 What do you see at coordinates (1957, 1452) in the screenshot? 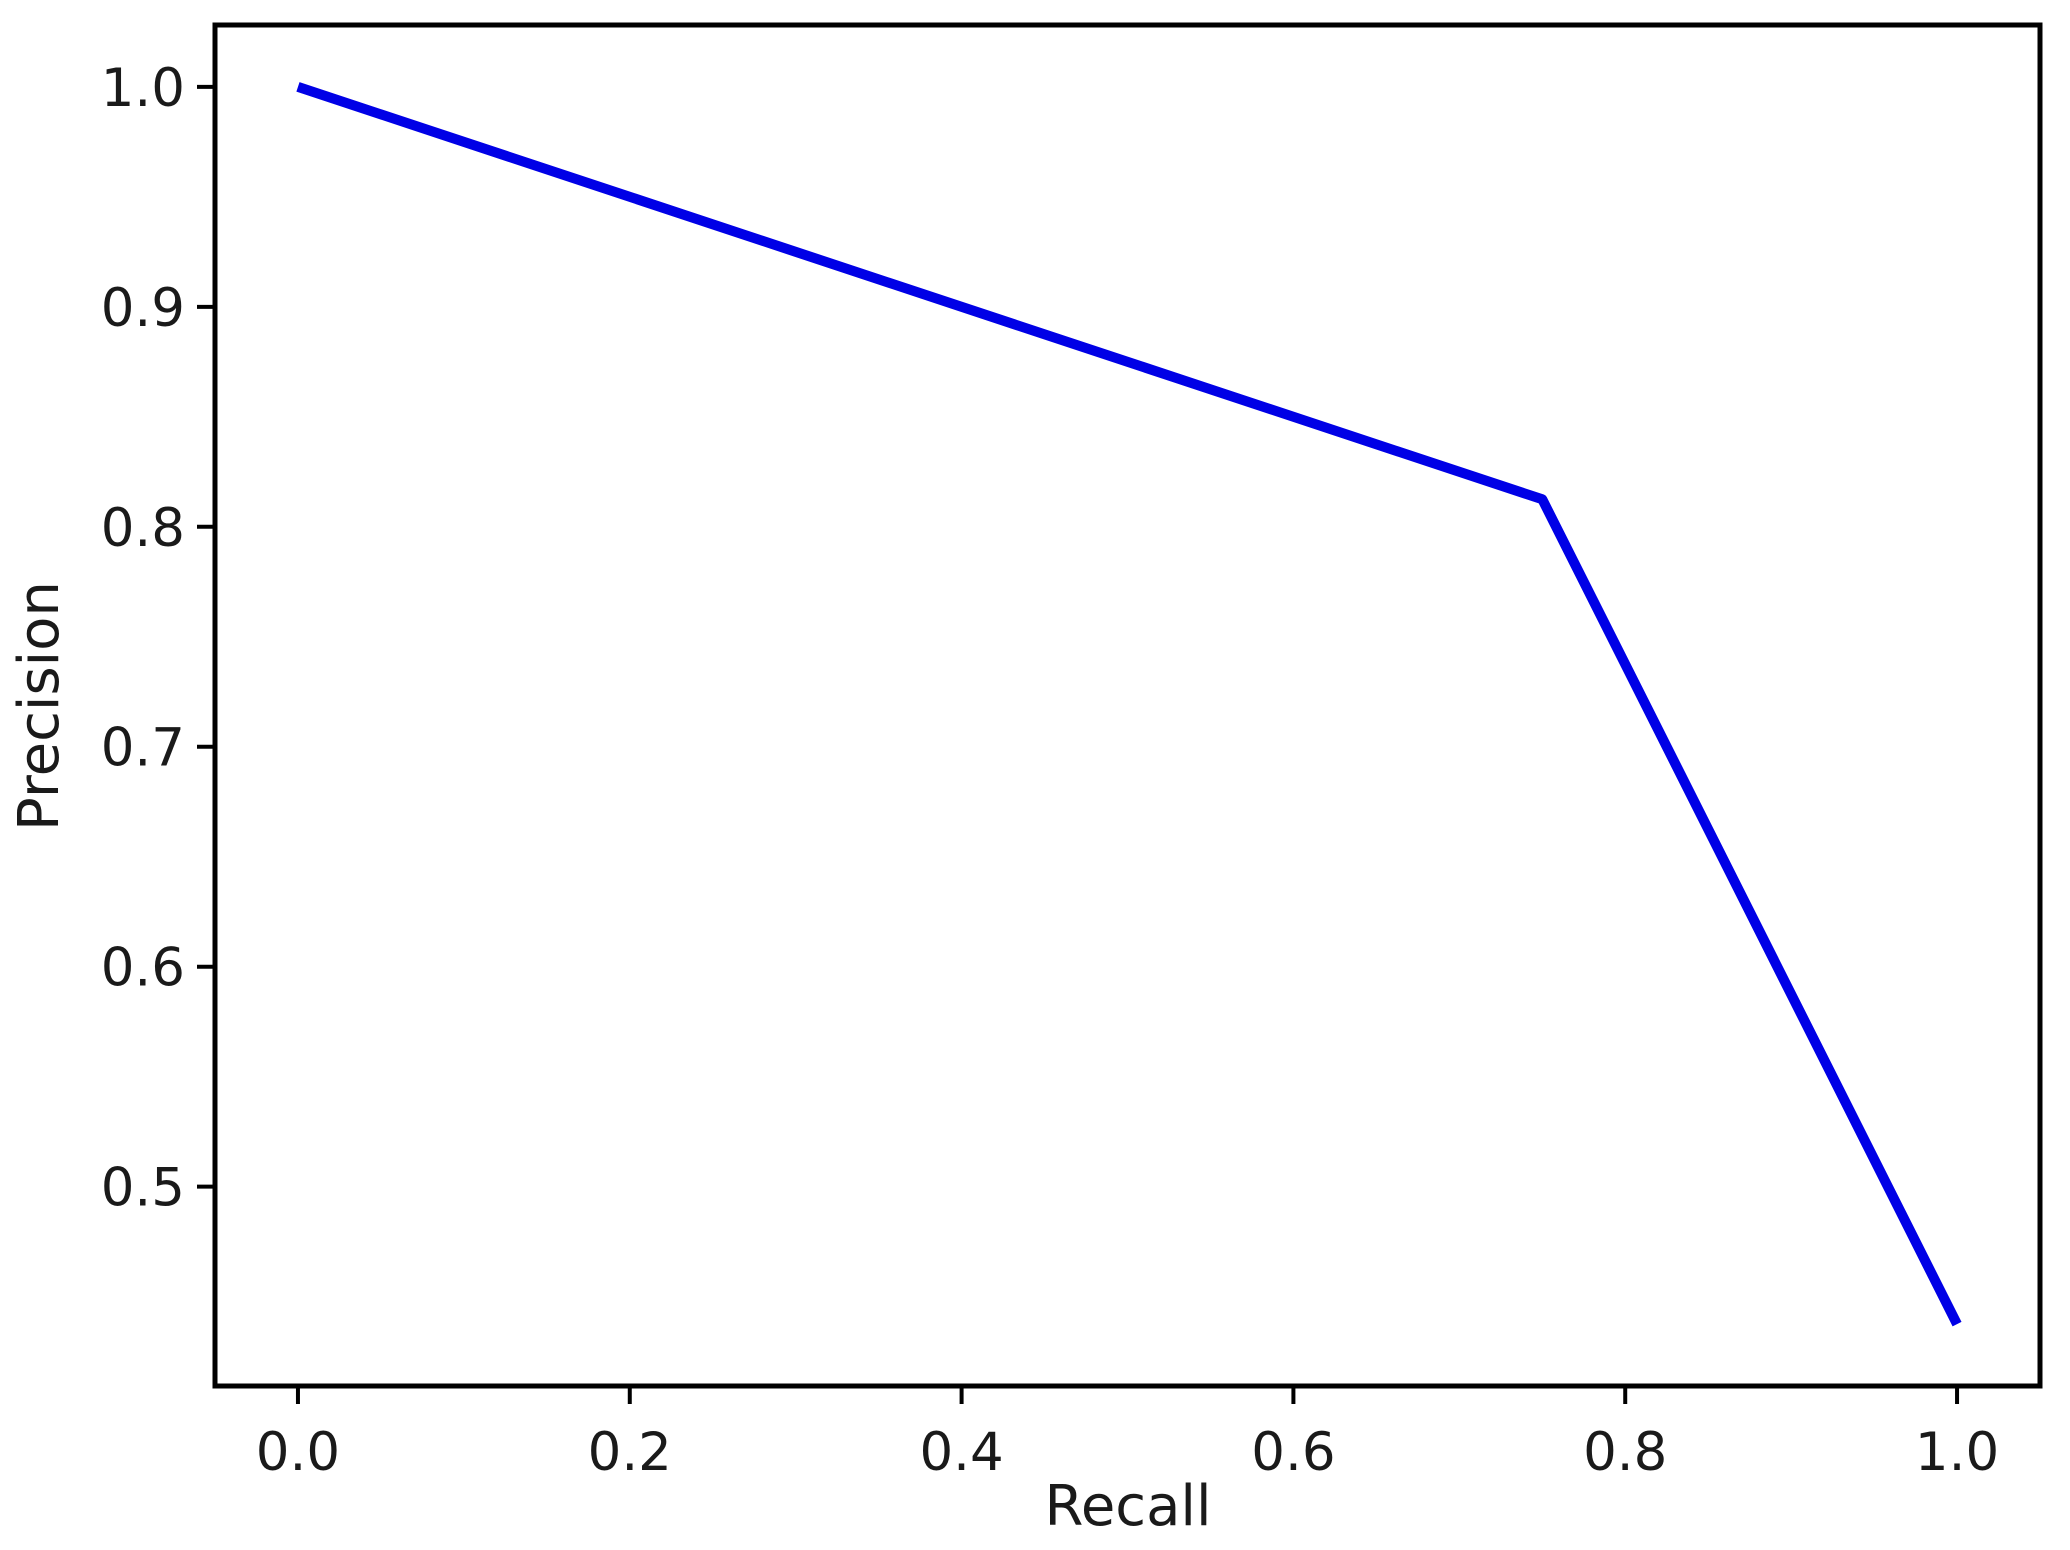
I see `x-tick-label: 1.0` at bounding box center [1957, 1452].